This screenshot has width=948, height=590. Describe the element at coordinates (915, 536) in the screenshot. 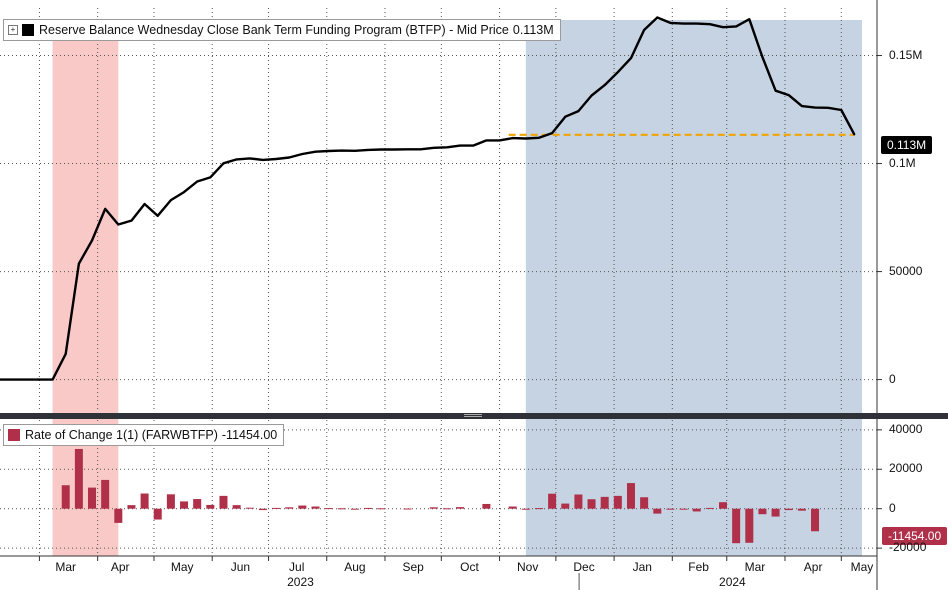

I see `last-value-tag-bottom: -11454.00` at that location.